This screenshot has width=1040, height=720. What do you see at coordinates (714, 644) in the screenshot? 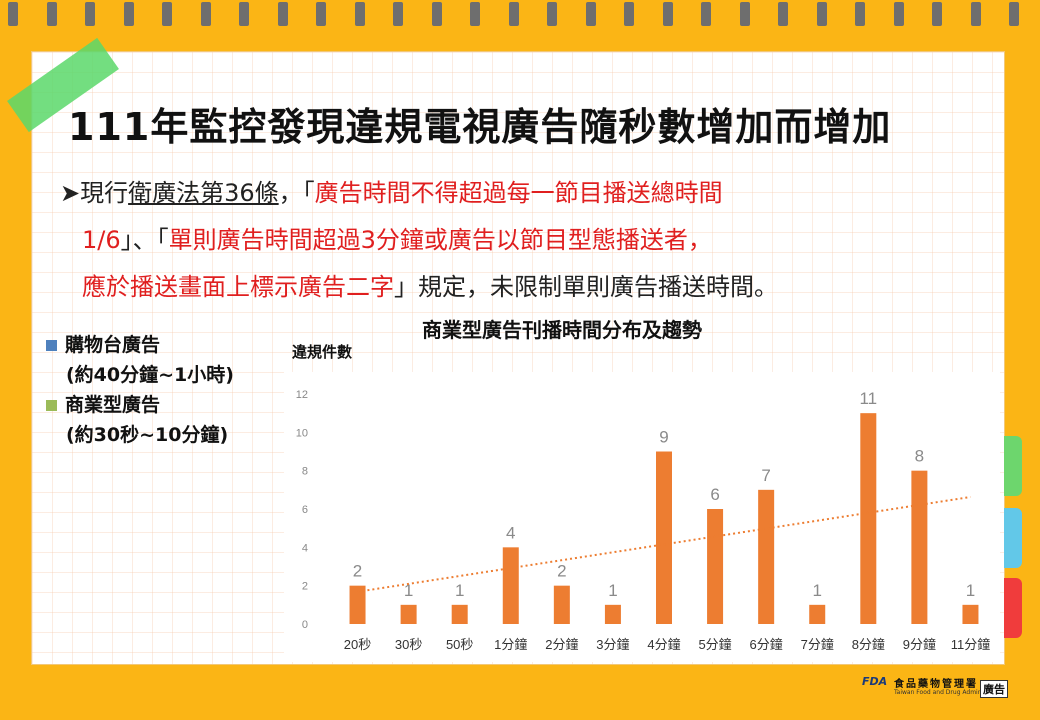
I see `x-tick-label: 5分鐘` at bounding box center [714, 644].